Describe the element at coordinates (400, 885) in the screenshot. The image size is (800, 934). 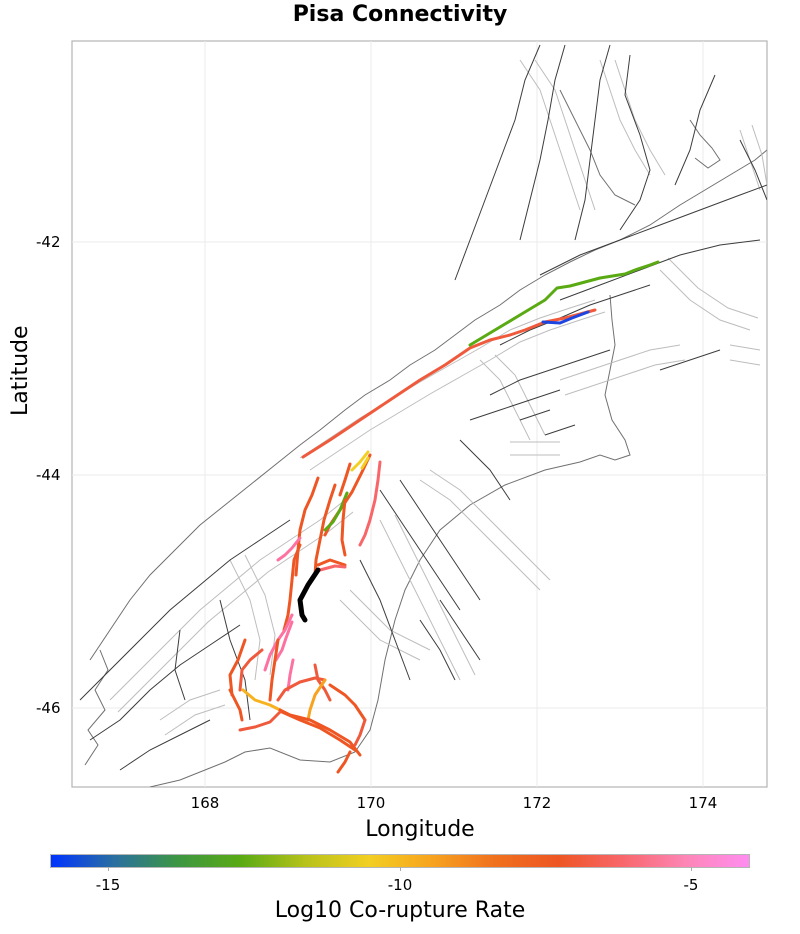
I see `colorbar-tick-label: -10` at that location.